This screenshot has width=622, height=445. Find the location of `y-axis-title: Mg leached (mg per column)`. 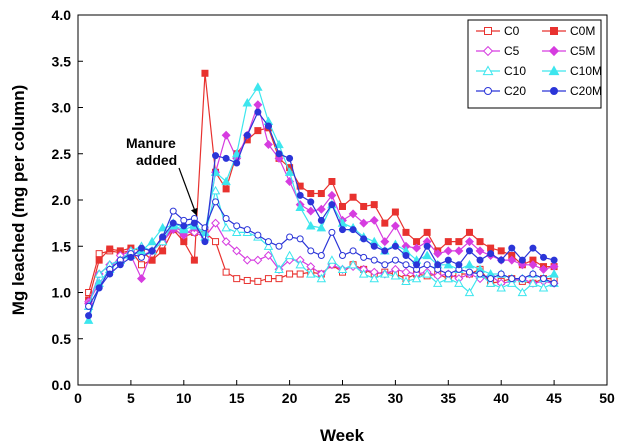

y-axis-title: Mg leached (mg per column) is located at coordinates (18, 200).